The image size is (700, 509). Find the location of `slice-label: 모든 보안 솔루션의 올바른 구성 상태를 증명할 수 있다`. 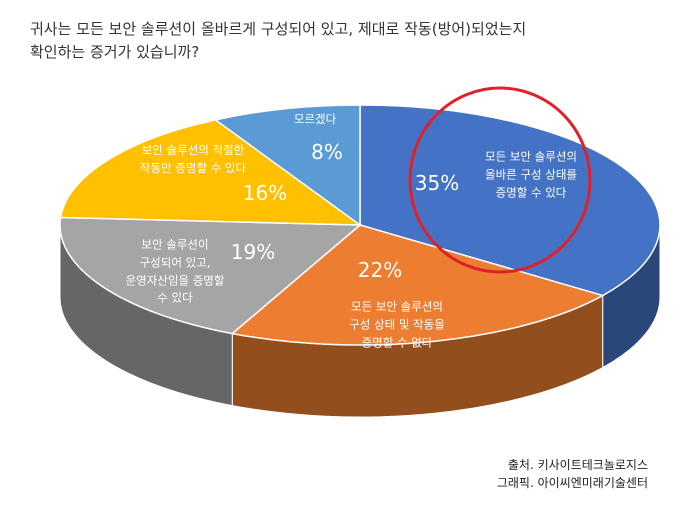

slice-label: 모든 보안 솔루션의 올바른 구성 상태를 증명할 수 있다 is located at coordinates (531, 174).